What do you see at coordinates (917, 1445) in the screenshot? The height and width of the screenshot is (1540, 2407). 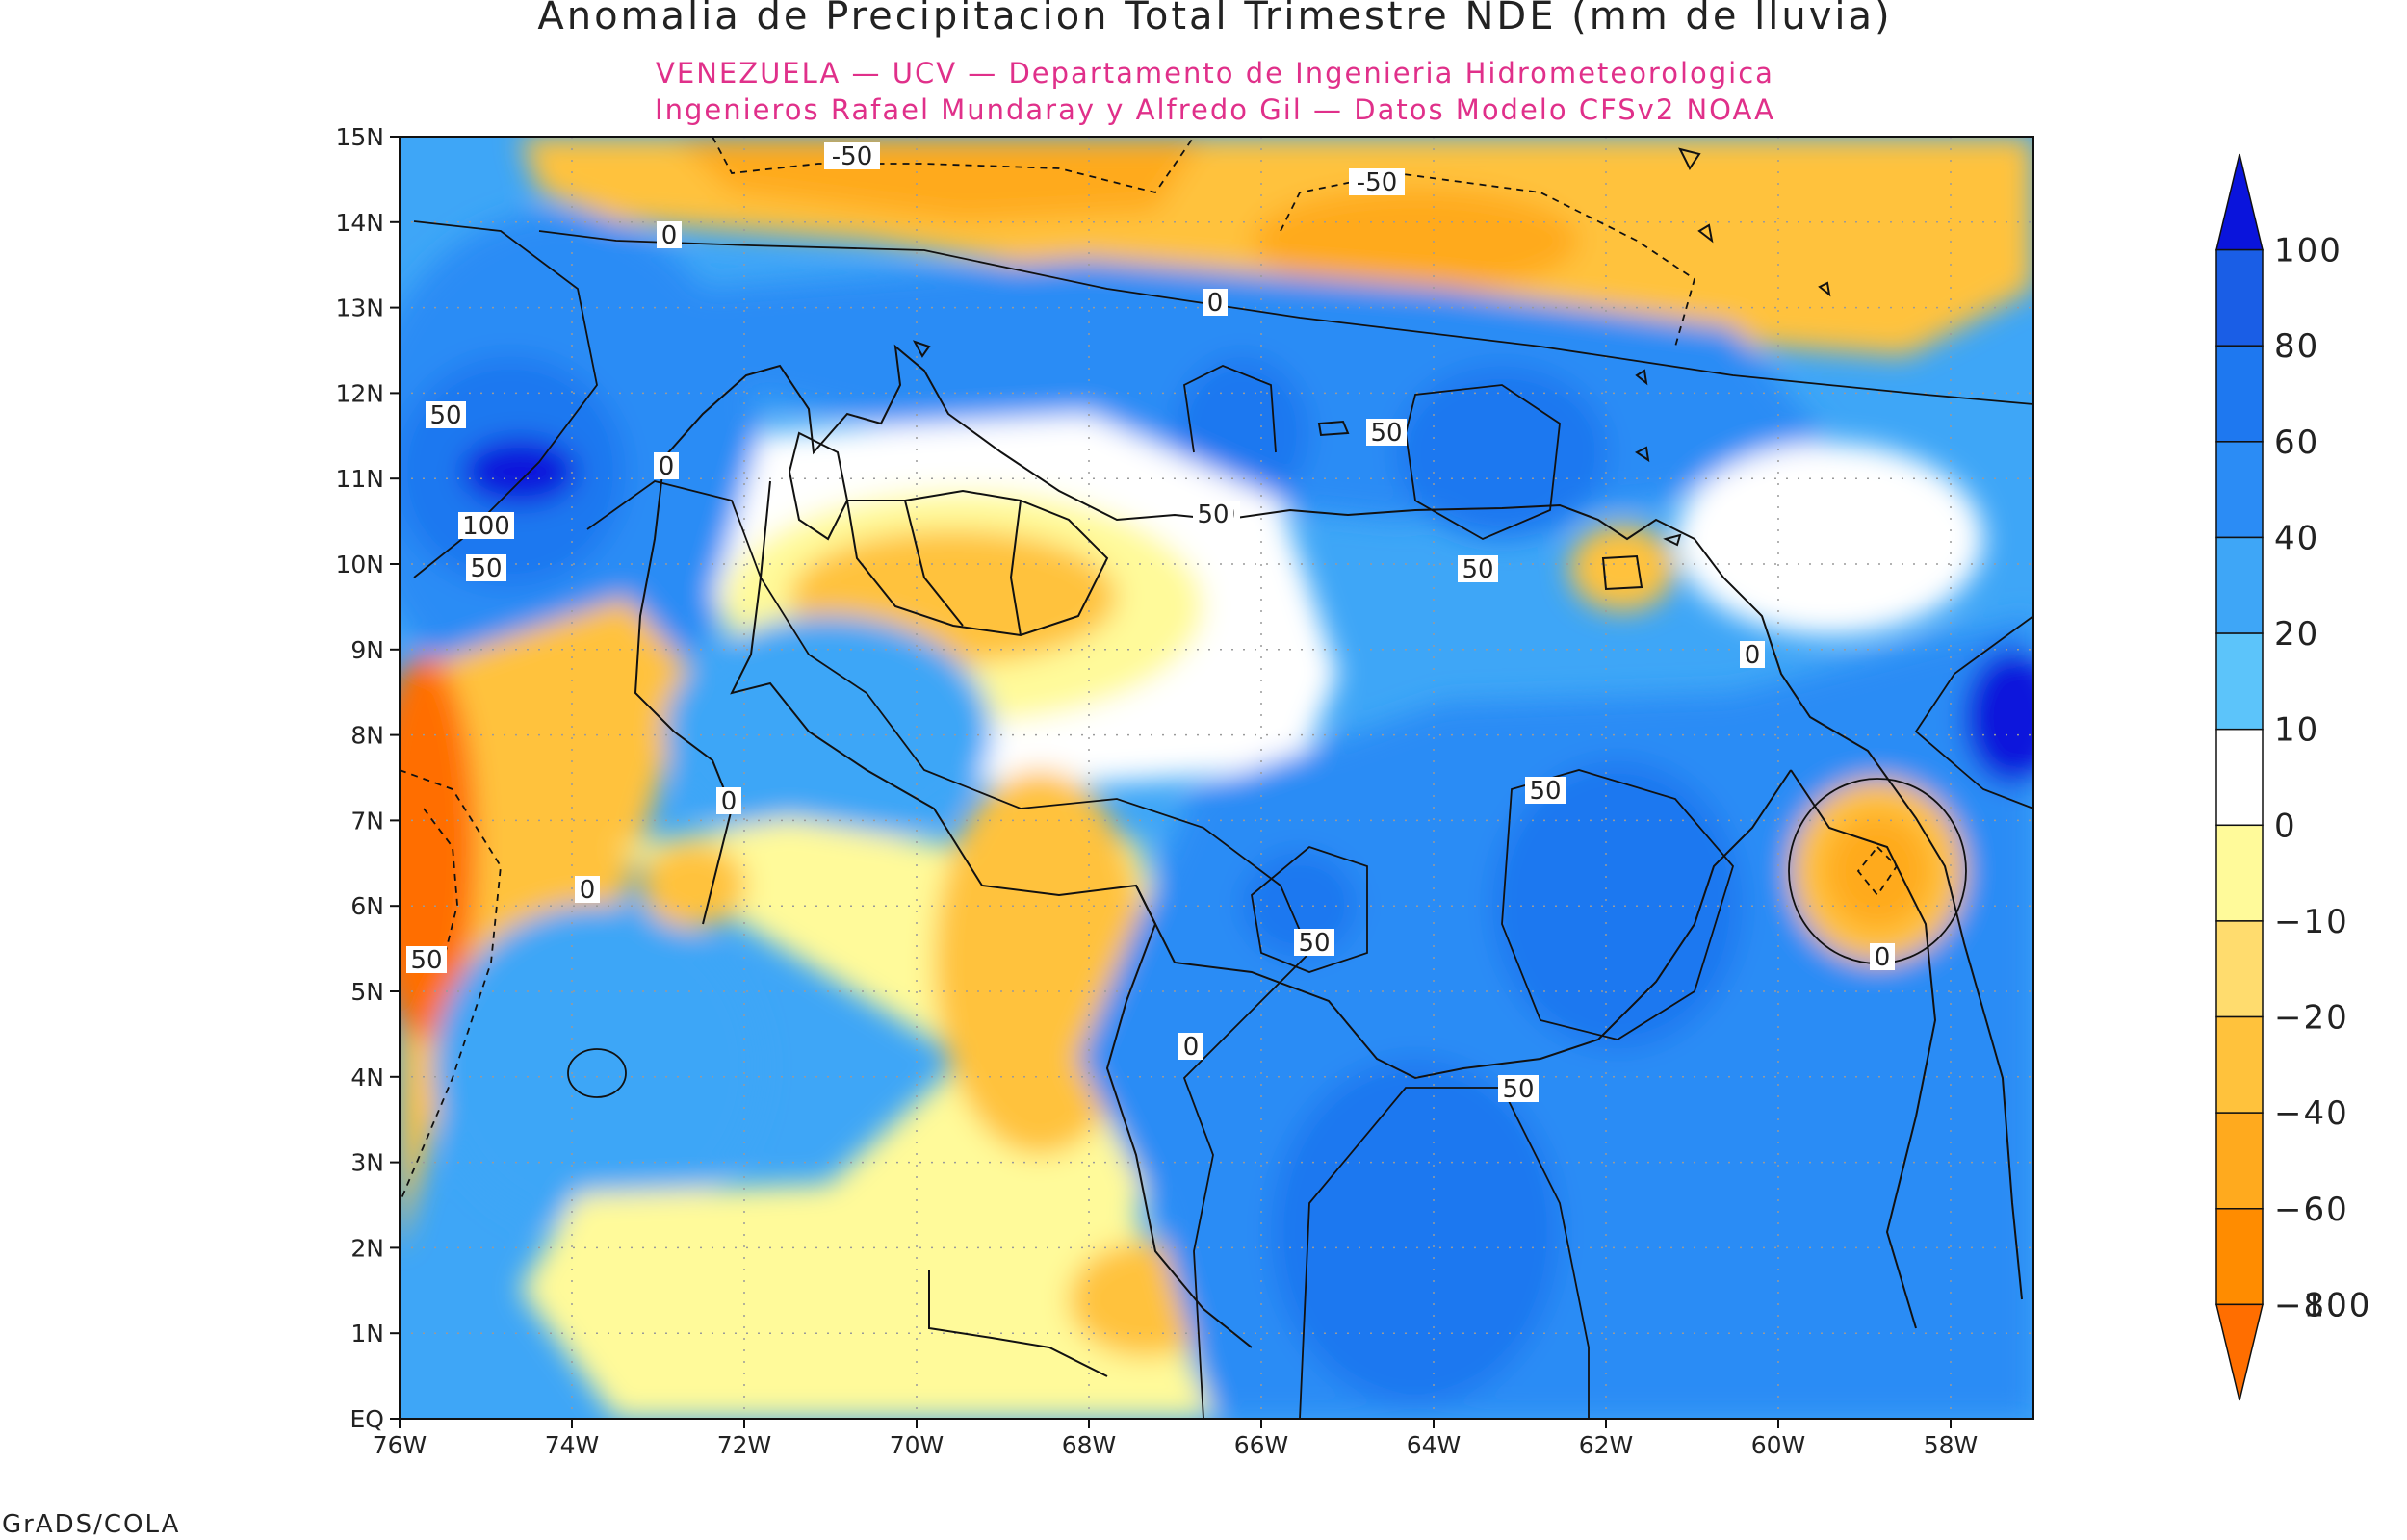 I see `lon-tick-label: 70W` at bounding box center [917, 1445].